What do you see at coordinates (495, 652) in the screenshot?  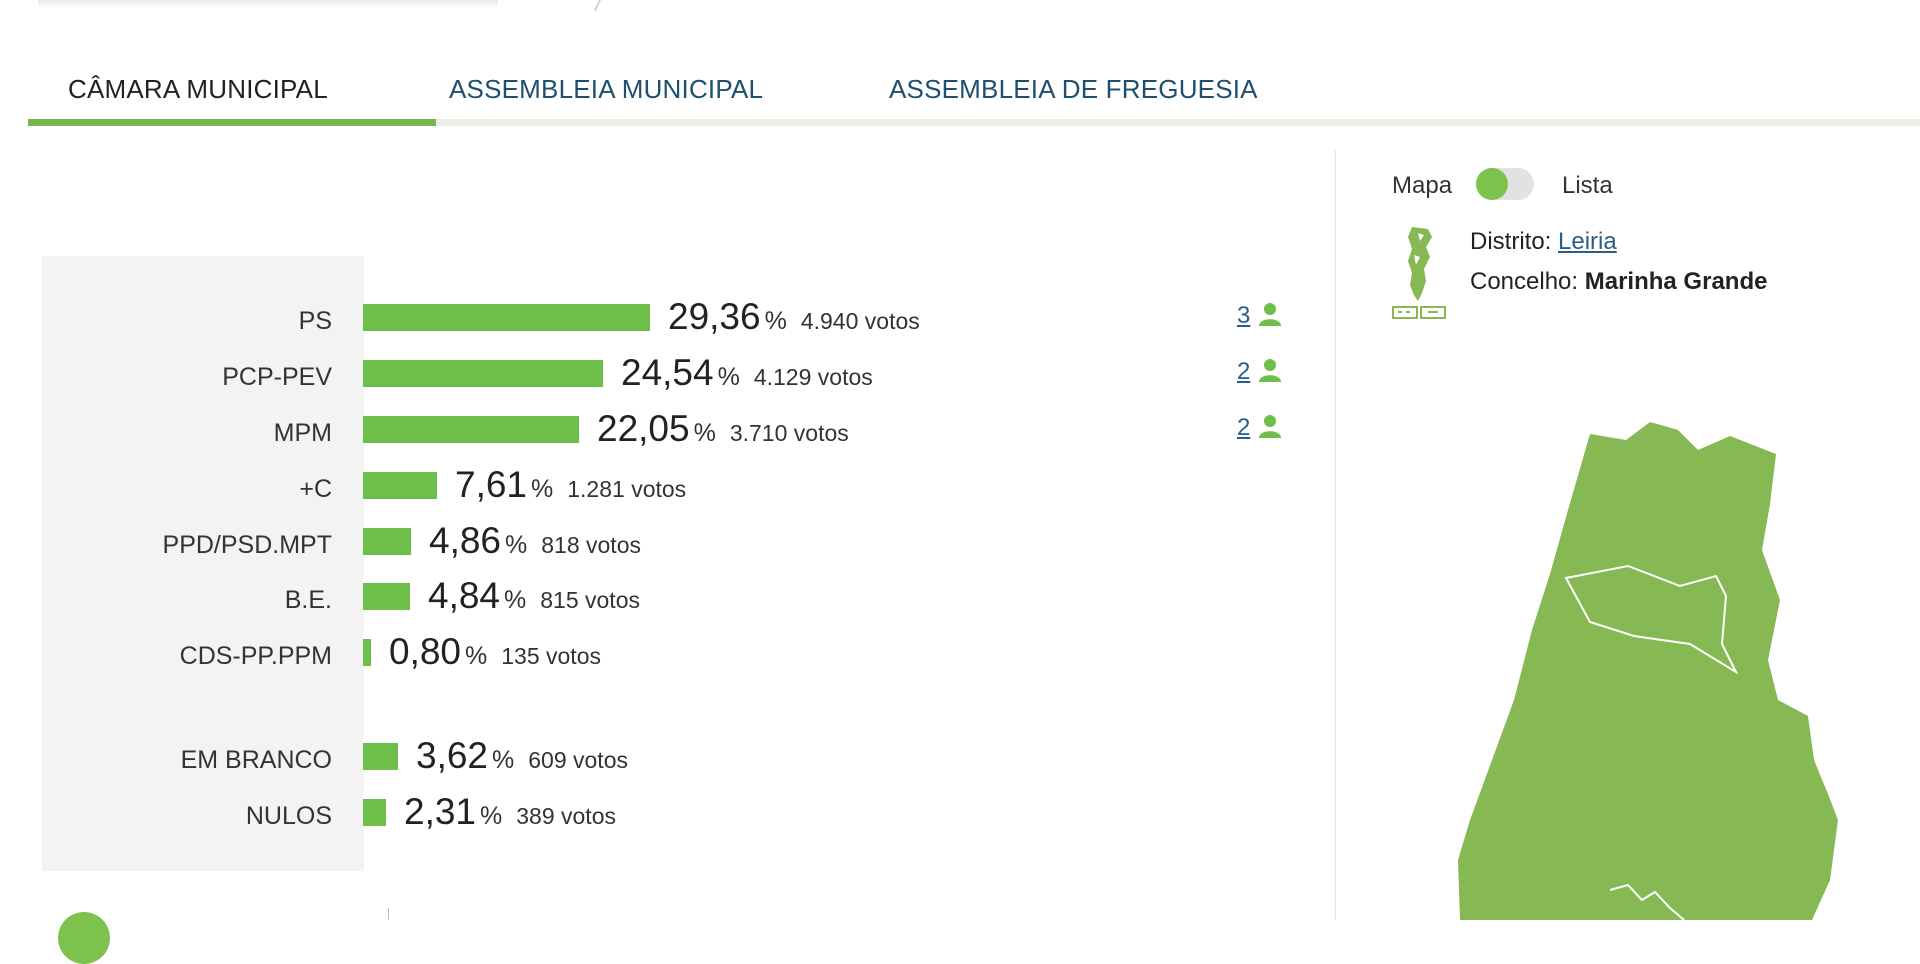 I see `result-values: 0,80% 135 votos` at bounding box center [495, 652].